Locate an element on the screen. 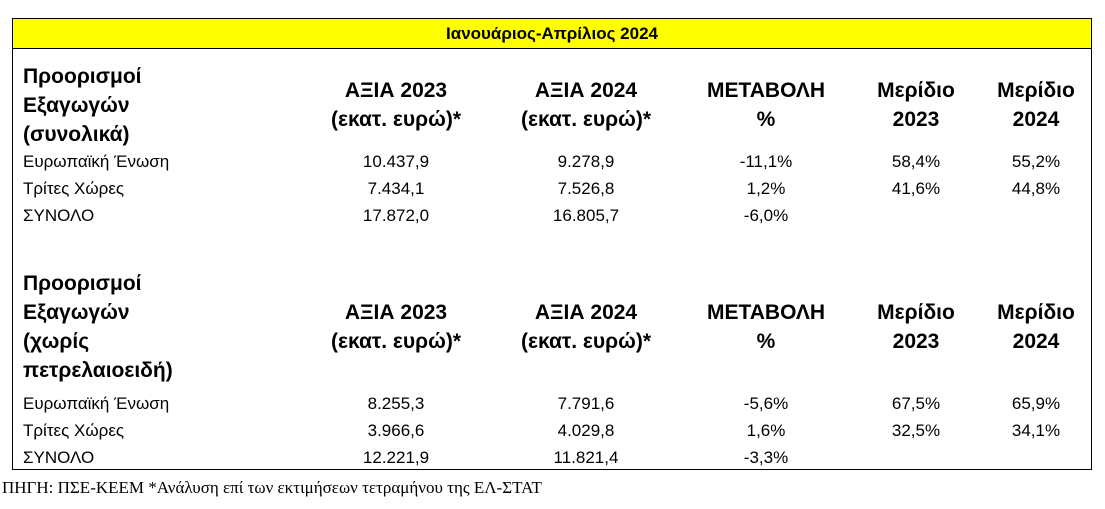 This screenshot has width=1105, height=509. value-cell: 44,8% is located at coordinates (1036, 188).